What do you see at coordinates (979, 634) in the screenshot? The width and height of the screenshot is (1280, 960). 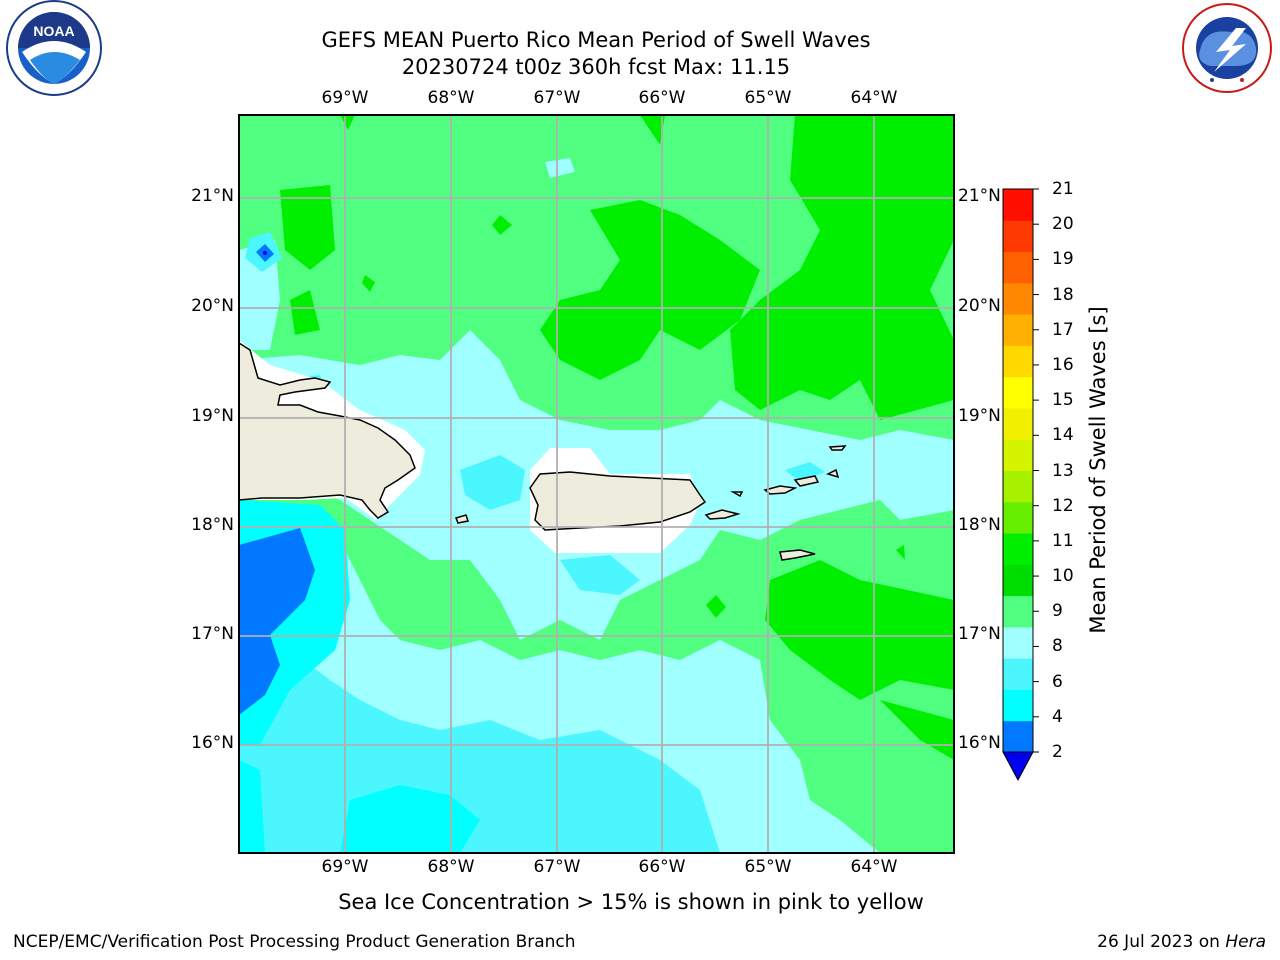 I see `lat-label-right: 17°N` at bounding box center [979, 634].